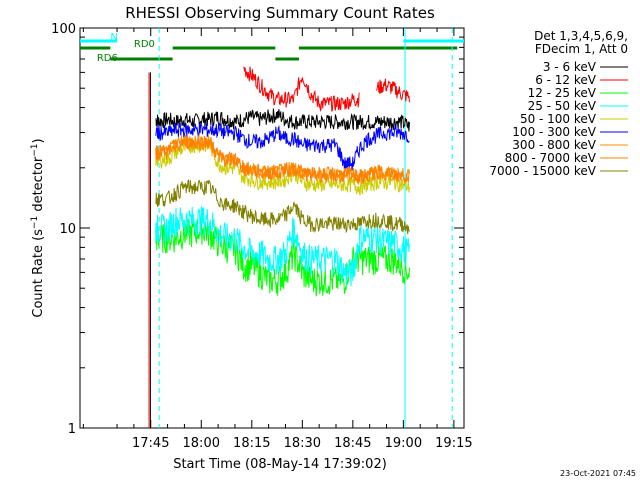 The width and height of the screenshot is (640, 480). What do you see at coordinates (352, 443) in the screenshot?
I see `x-tick-label: 18:45` at bounding box center [352, 443].